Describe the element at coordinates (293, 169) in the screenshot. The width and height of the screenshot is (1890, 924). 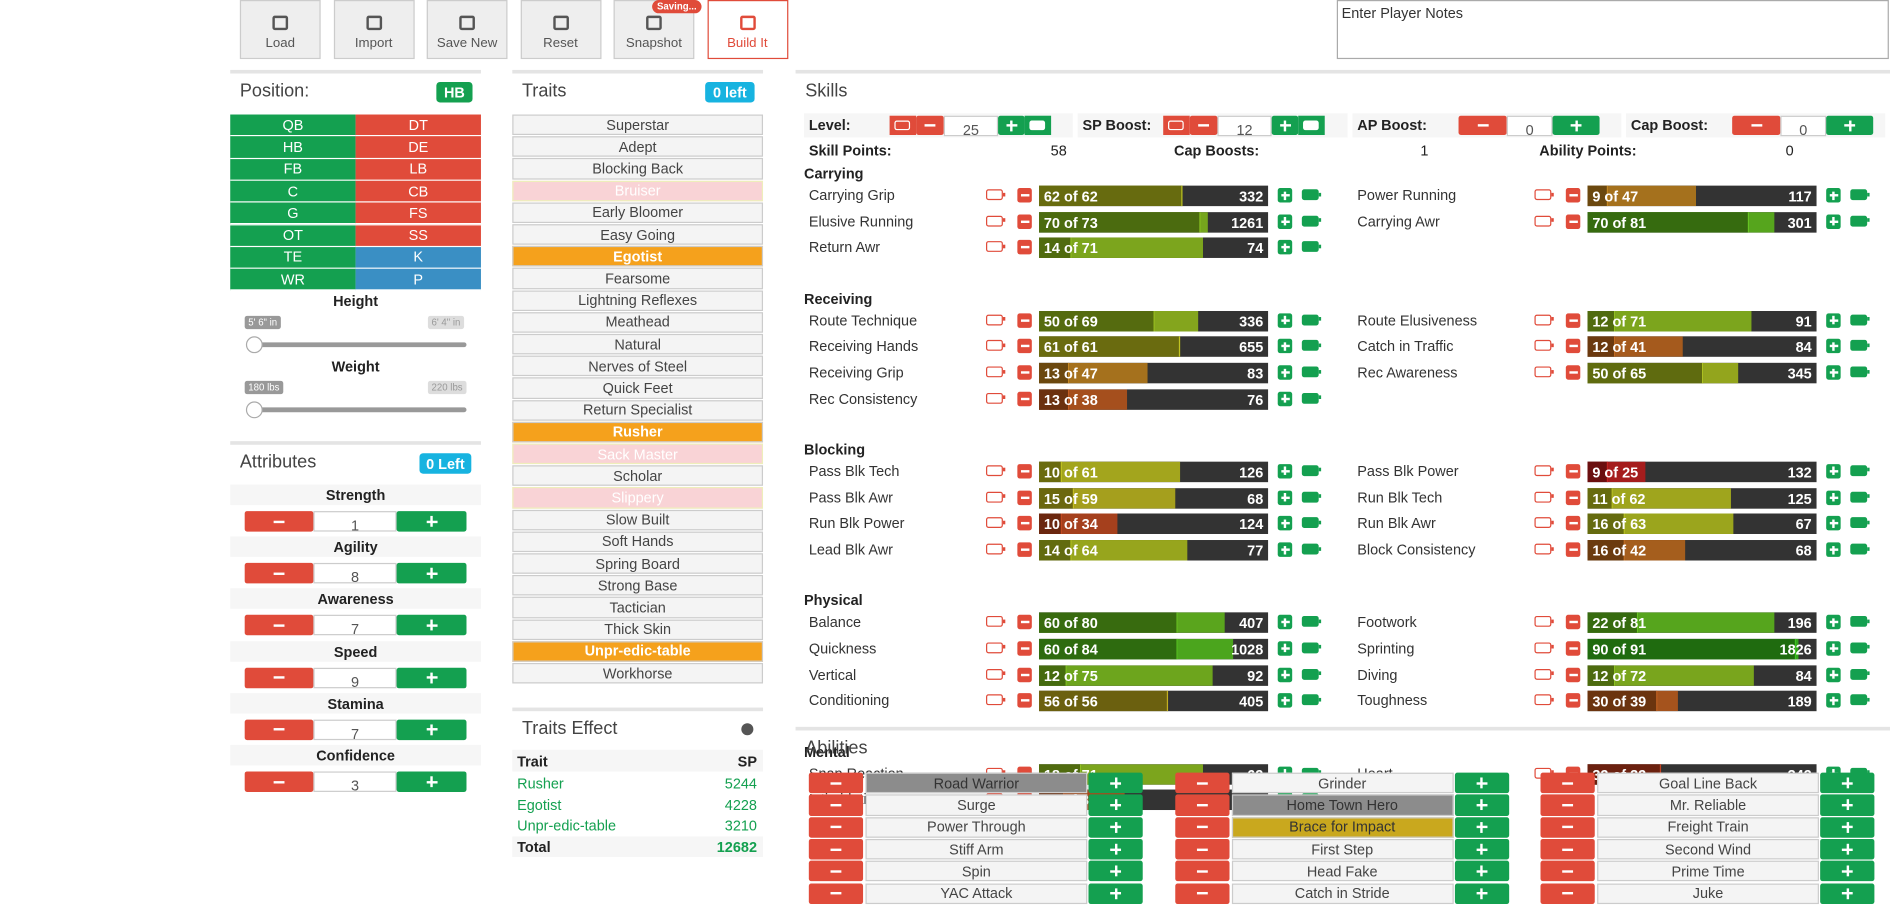
I see `position-option: FB` at that location.